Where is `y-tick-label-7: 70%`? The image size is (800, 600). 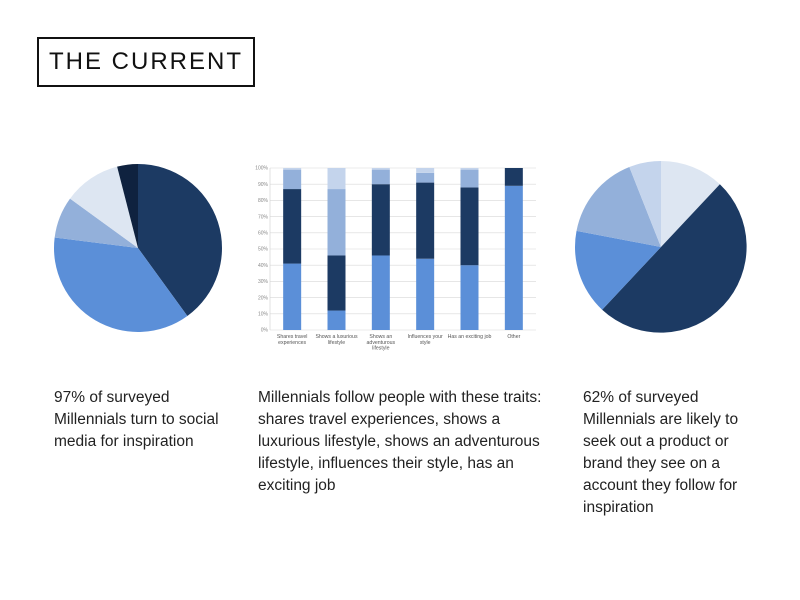 y-tick-label-7: 70% is located at coordinates (263, 217).